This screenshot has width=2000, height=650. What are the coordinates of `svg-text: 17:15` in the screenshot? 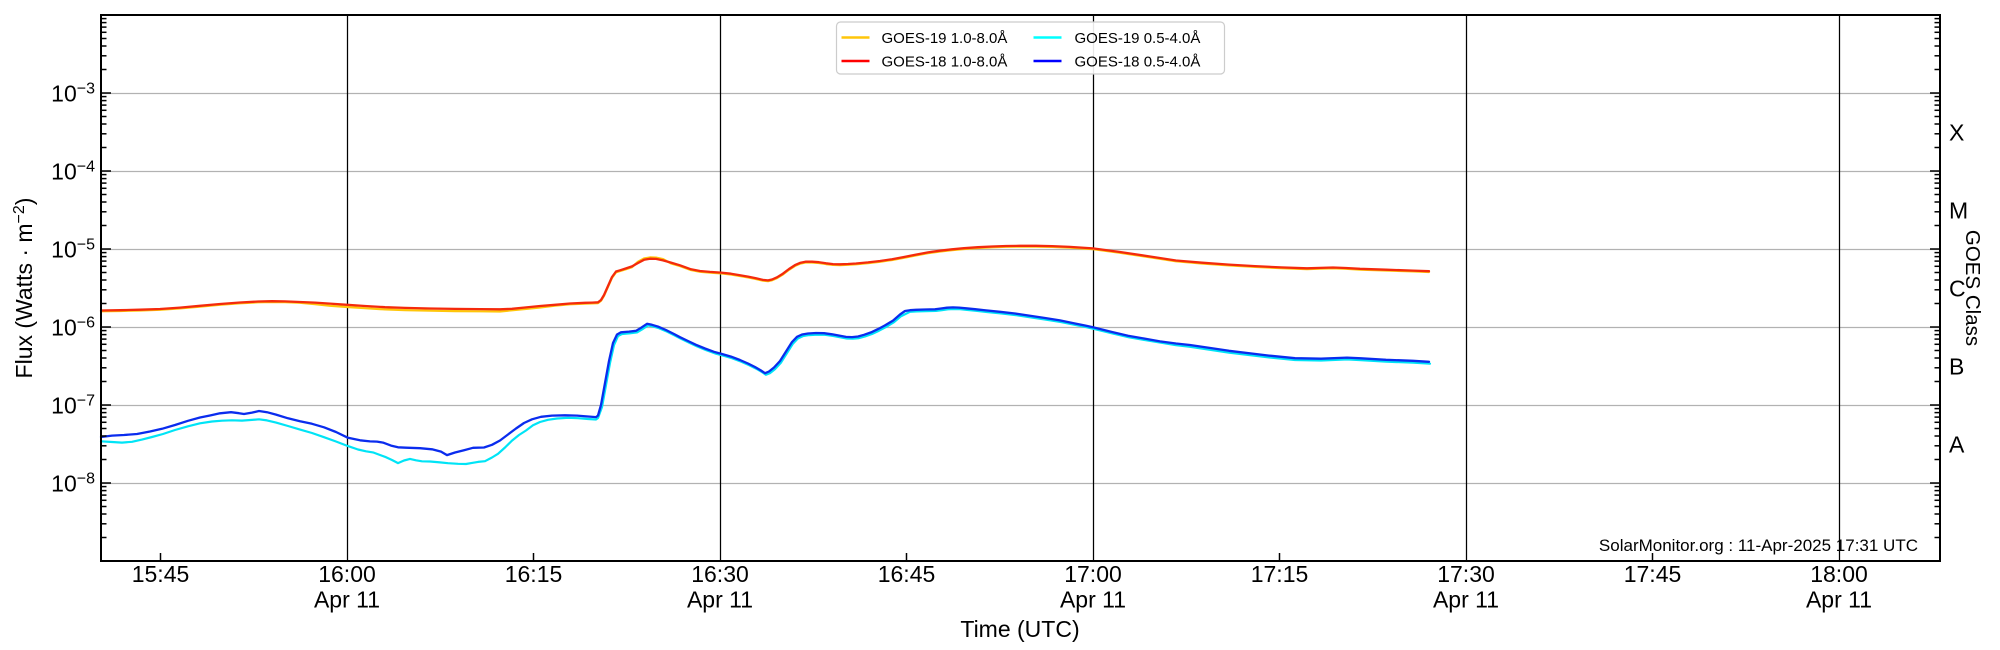 It's located at (1280, 574).